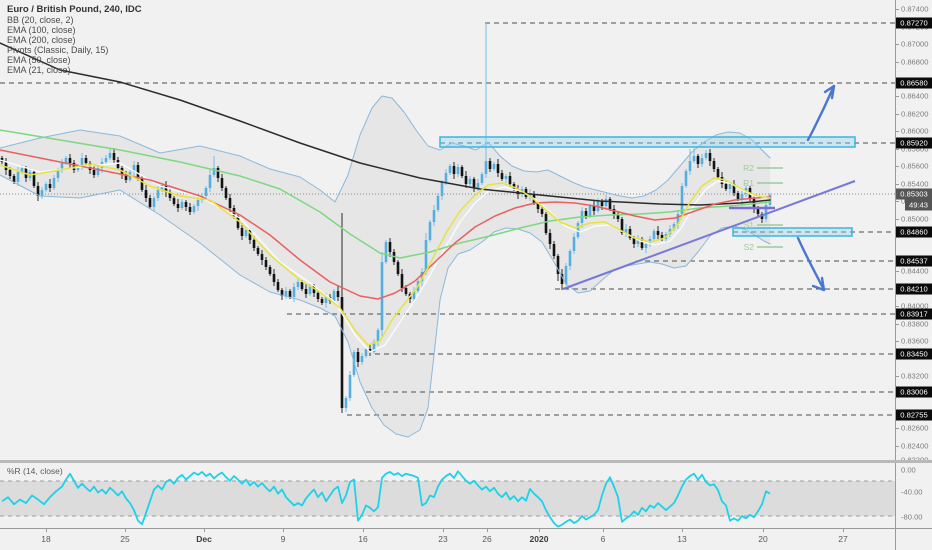 Image resolution: width=932 pixels, height=550 pixels. I want to click on time-axis: 18 25 Dec 9 16 23 26 2020 6 13 20 27, so click(466, 539).